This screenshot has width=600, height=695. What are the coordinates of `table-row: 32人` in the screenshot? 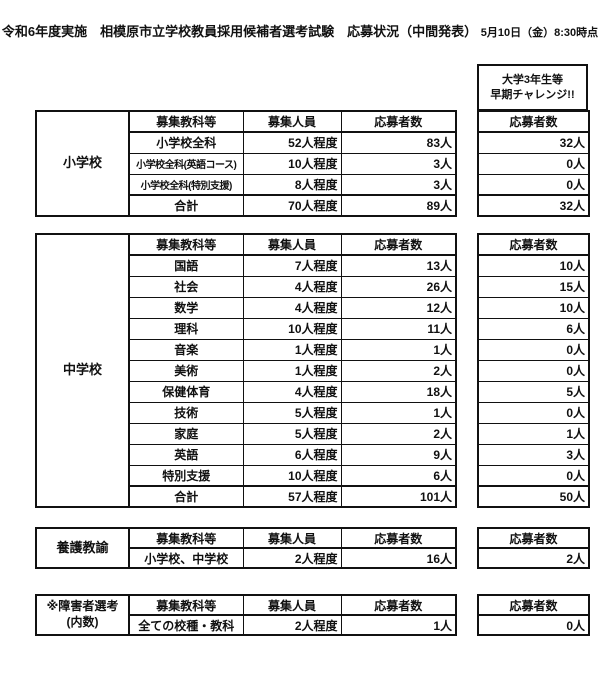 It's located at (533, 142).